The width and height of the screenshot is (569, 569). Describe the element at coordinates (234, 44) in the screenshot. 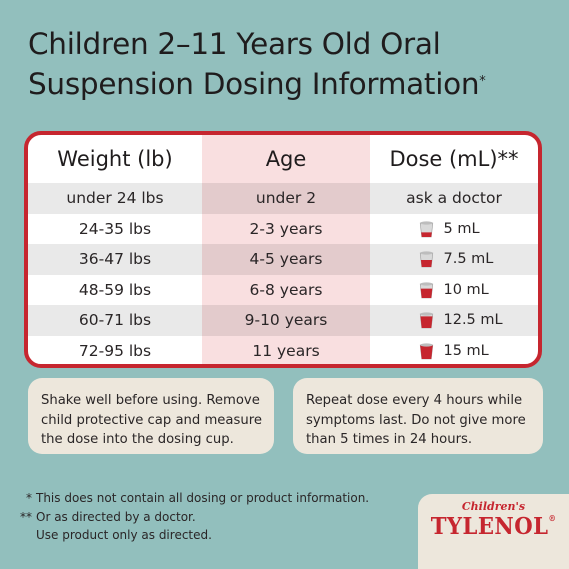

I see `title-line-1: Children 2–11 Years Old Oral` at that location.